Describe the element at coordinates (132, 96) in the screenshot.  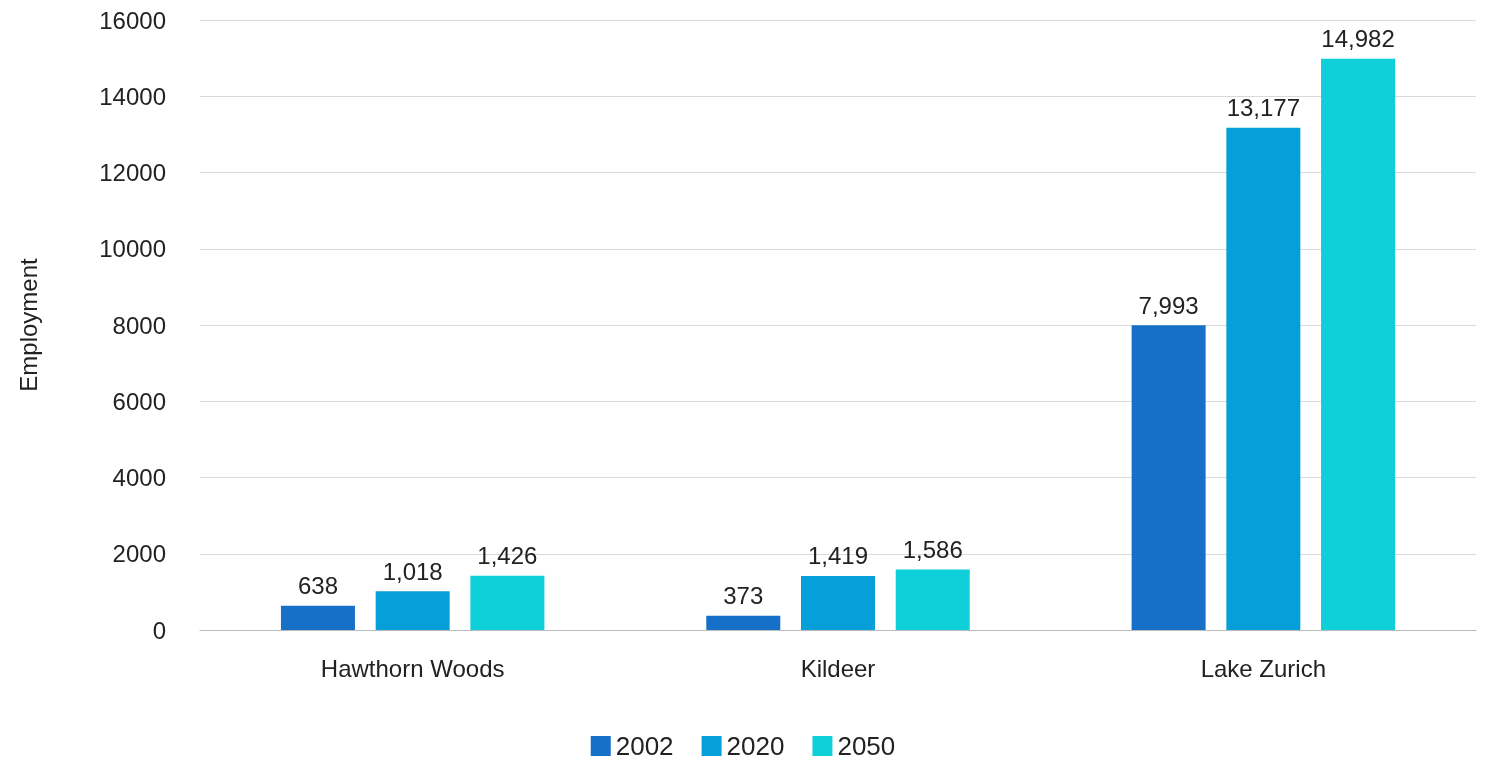
I see `y-tick-label: 14000` at that location.